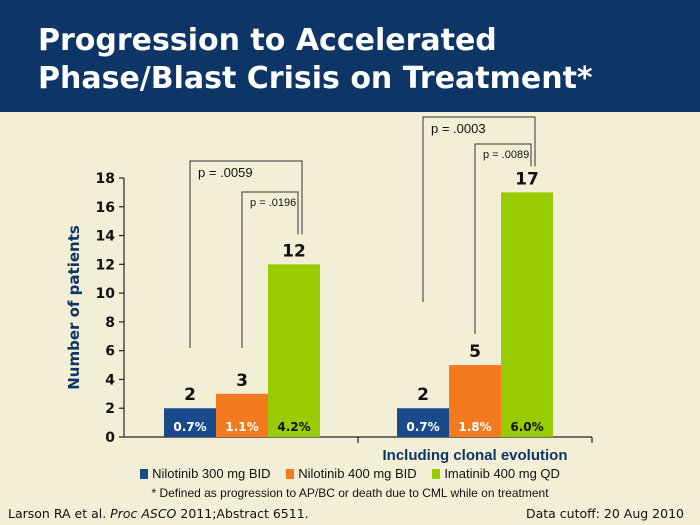  I want to click on y-tick-label: 16, so click(105, 208).